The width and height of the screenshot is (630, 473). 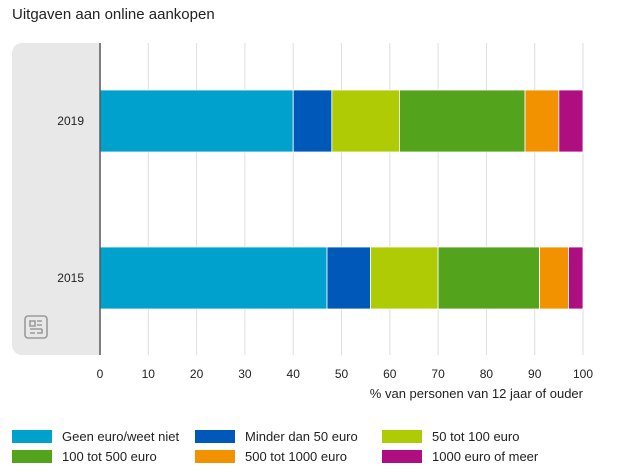 I want to click on legend-label: Minder dan 50 euro, so click(x=301, y=436).